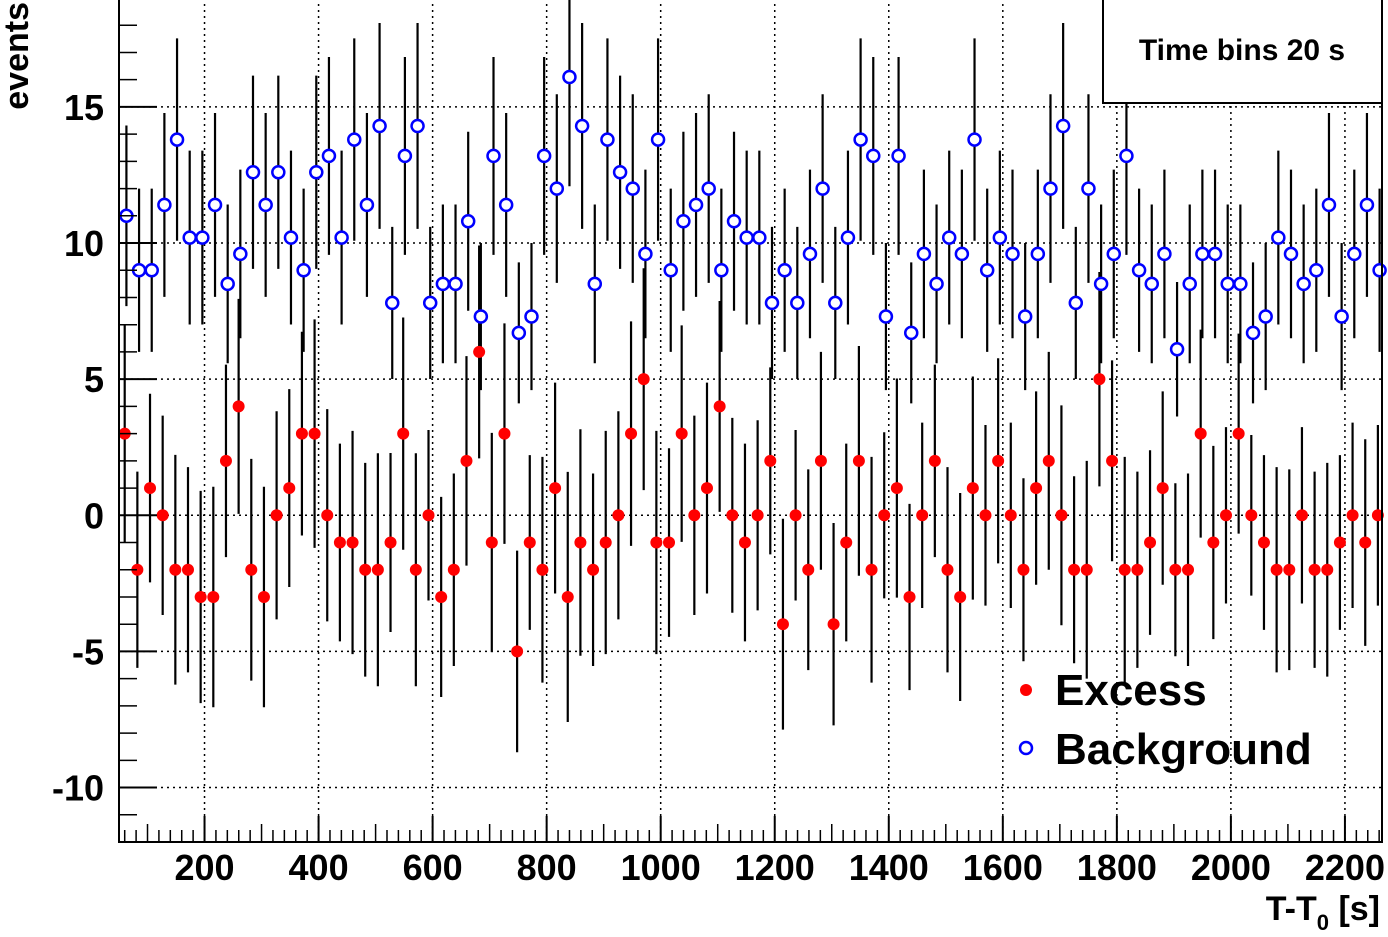 This screenshot has width=1388, height=937. Describe the element at coordinates (88, 651) in the screenshot. I see `y-tick-label: -5` at that location.